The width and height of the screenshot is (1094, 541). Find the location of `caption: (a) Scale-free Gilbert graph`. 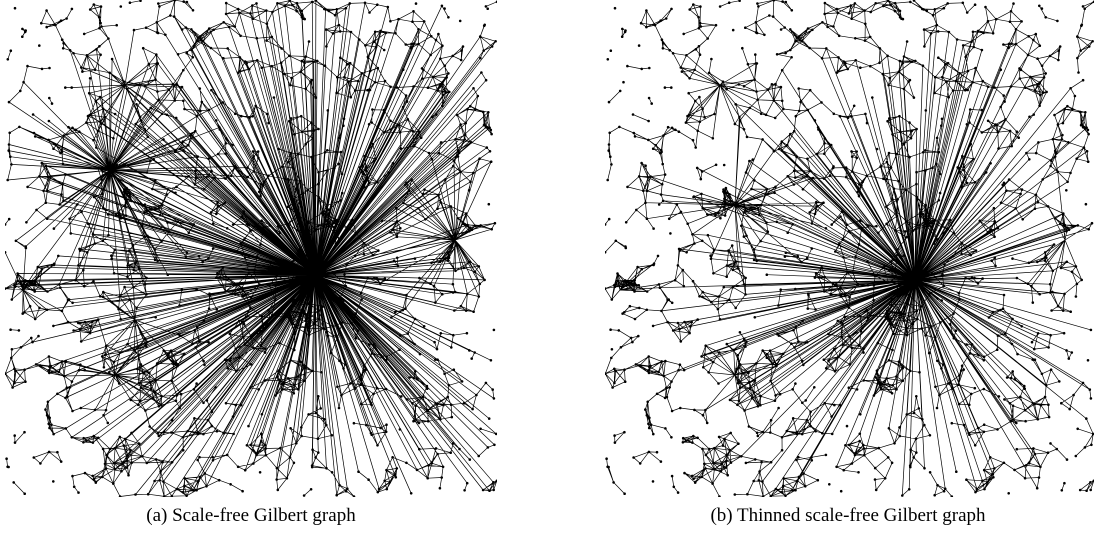

caption: (a) Scale-free Gilbert graph is located at coordinates (251, 515).